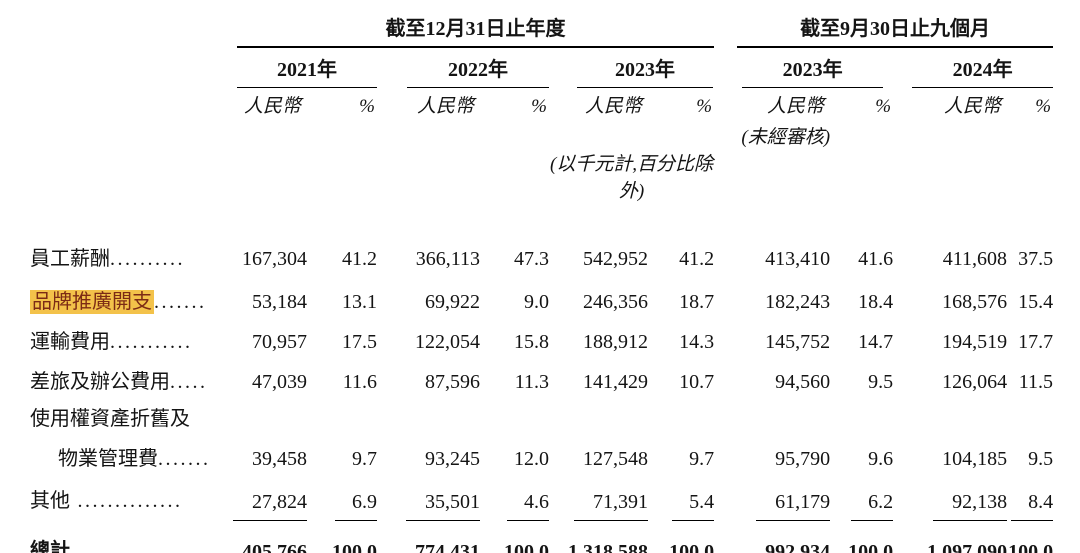  Describe the element at coordinates (1030, 420) in the screenshot. I see `cell-2024-pct` at that location.